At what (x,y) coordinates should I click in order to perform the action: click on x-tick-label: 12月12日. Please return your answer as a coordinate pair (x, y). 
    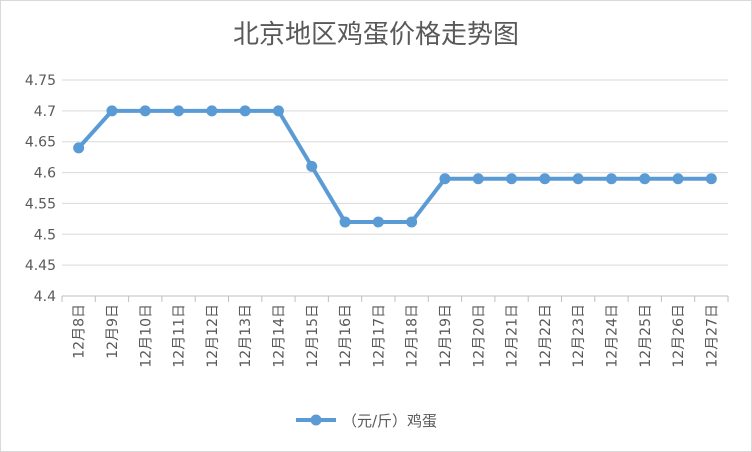
    Looking at the image, I should click on (213, 336).